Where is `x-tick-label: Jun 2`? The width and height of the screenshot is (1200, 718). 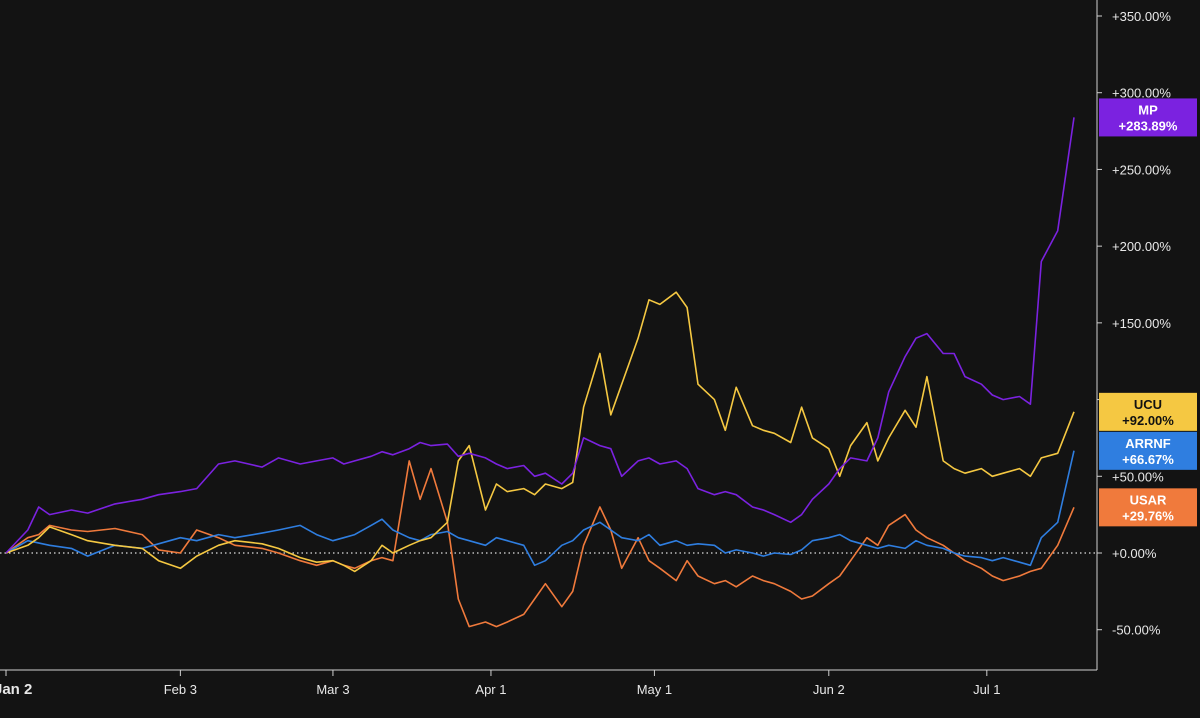
x-tick-label: Jun 2 is located at coordinates (829, 689).